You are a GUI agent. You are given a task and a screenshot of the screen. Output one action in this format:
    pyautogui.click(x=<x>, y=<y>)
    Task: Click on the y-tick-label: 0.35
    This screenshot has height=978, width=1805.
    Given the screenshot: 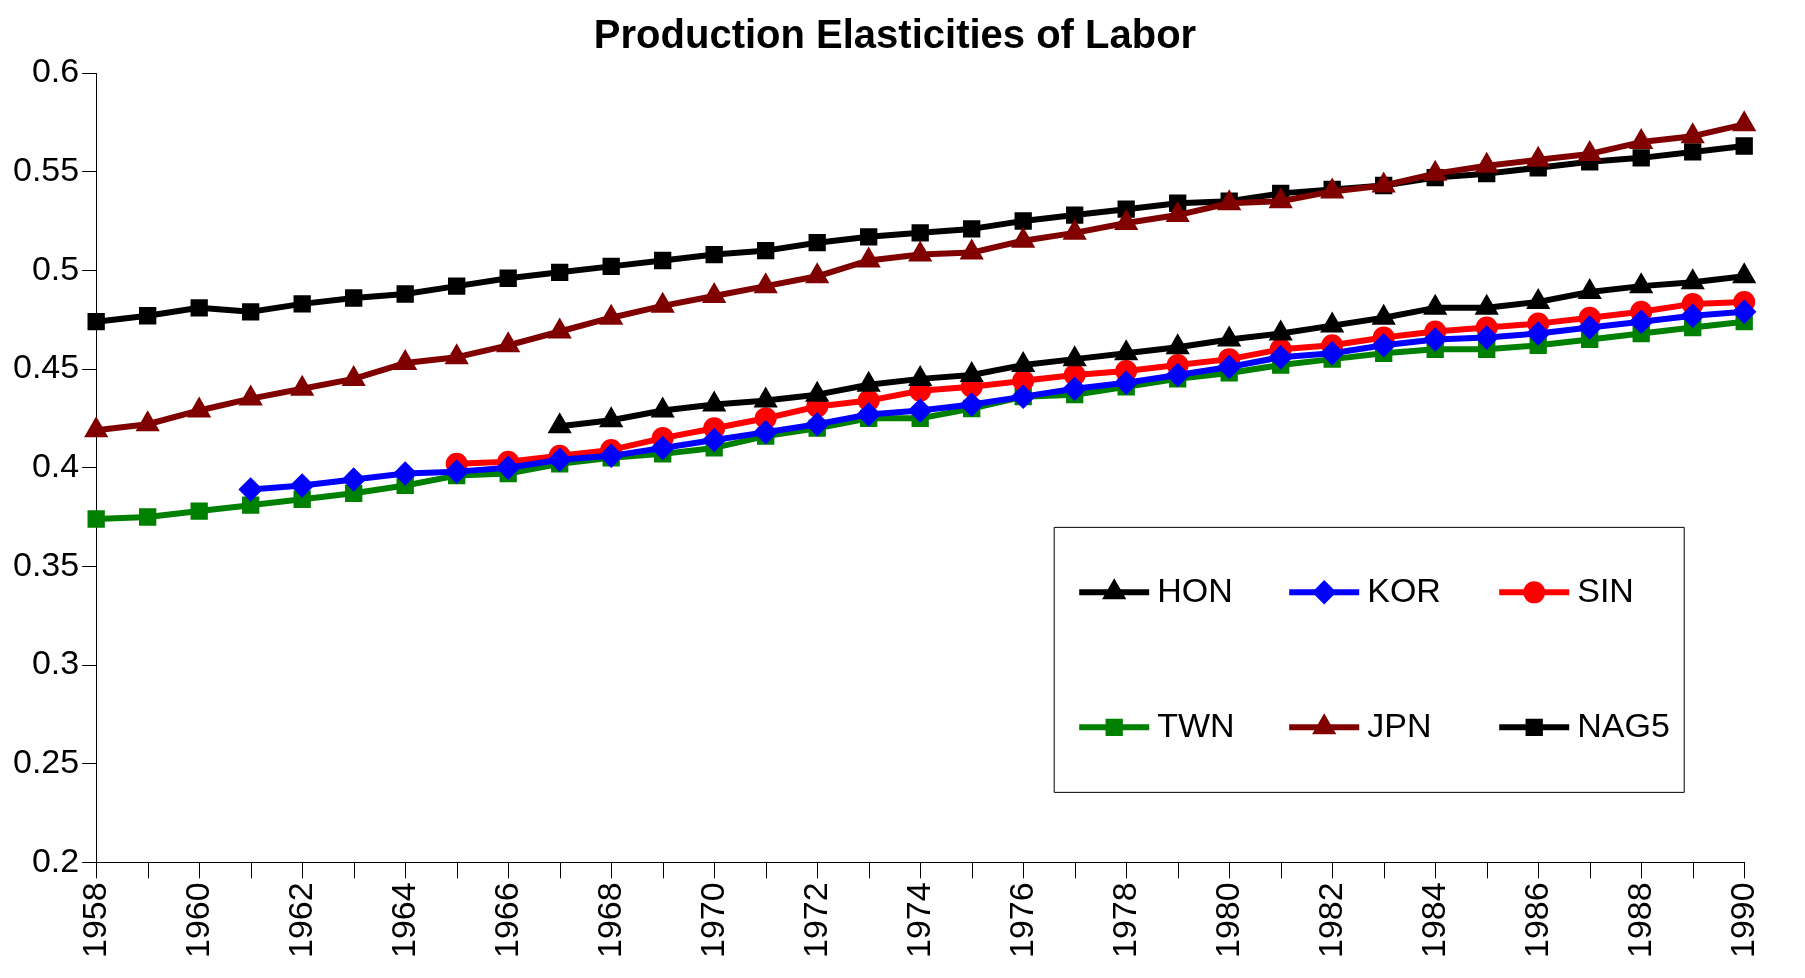 What is the action you would take?
    pyautogui.click(x=46, y=563)
    